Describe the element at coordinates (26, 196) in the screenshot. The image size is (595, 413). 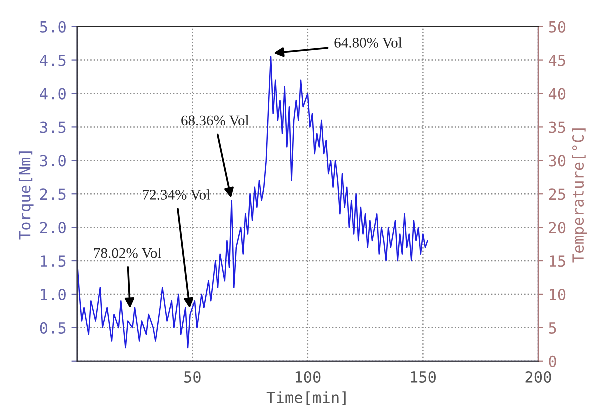
I see `y-axis-title: Torque[Nm]` at that location.